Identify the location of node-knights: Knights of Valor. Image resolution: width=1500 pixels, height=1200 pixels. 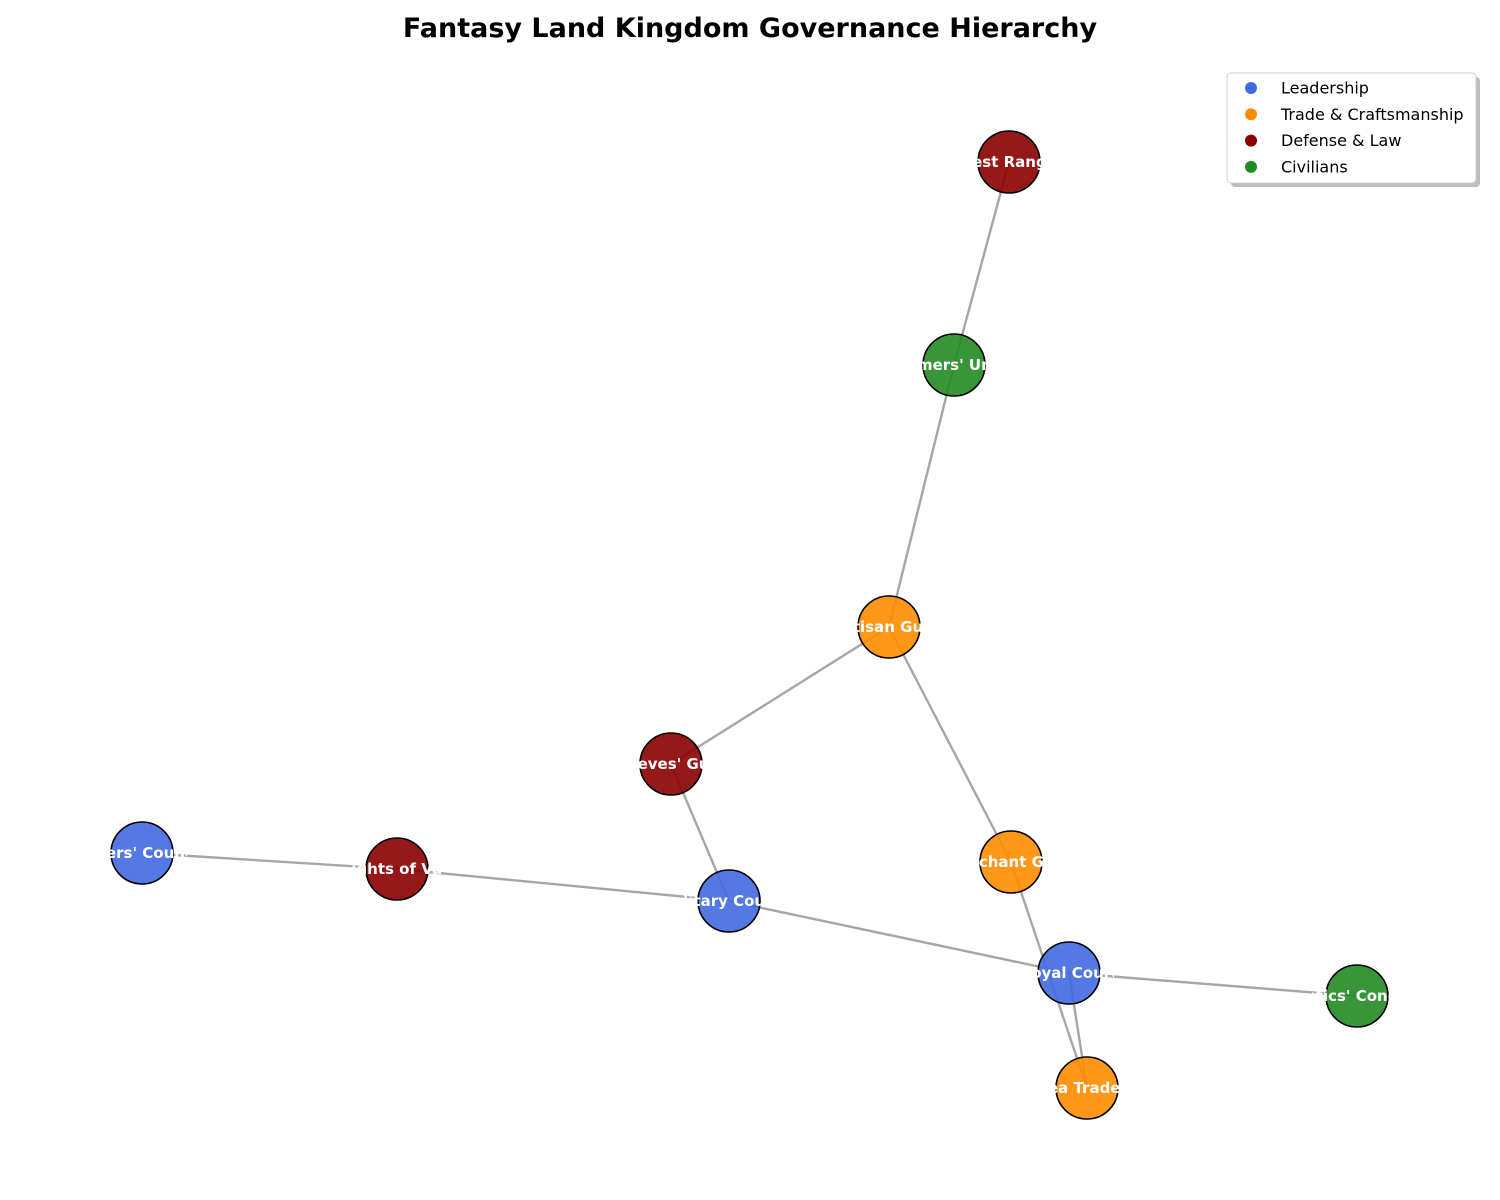
(397, 869).